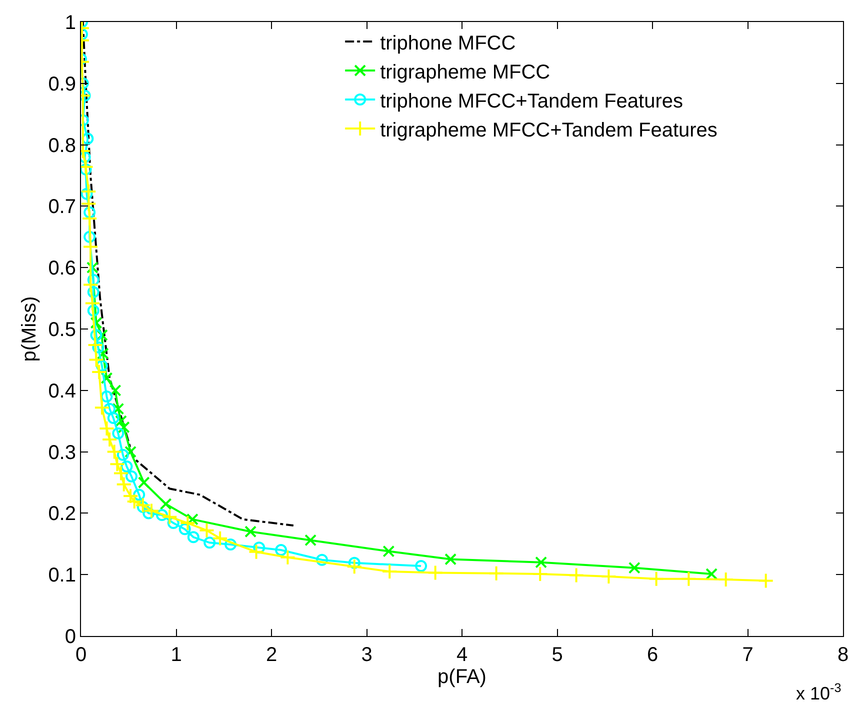 Image resolution: width=852 pixels, height=704 pixels. What do you see at coordinates (748, 655) in the screenshot?
I see `x-tick-label: 7` at bounding box center [748, 655].